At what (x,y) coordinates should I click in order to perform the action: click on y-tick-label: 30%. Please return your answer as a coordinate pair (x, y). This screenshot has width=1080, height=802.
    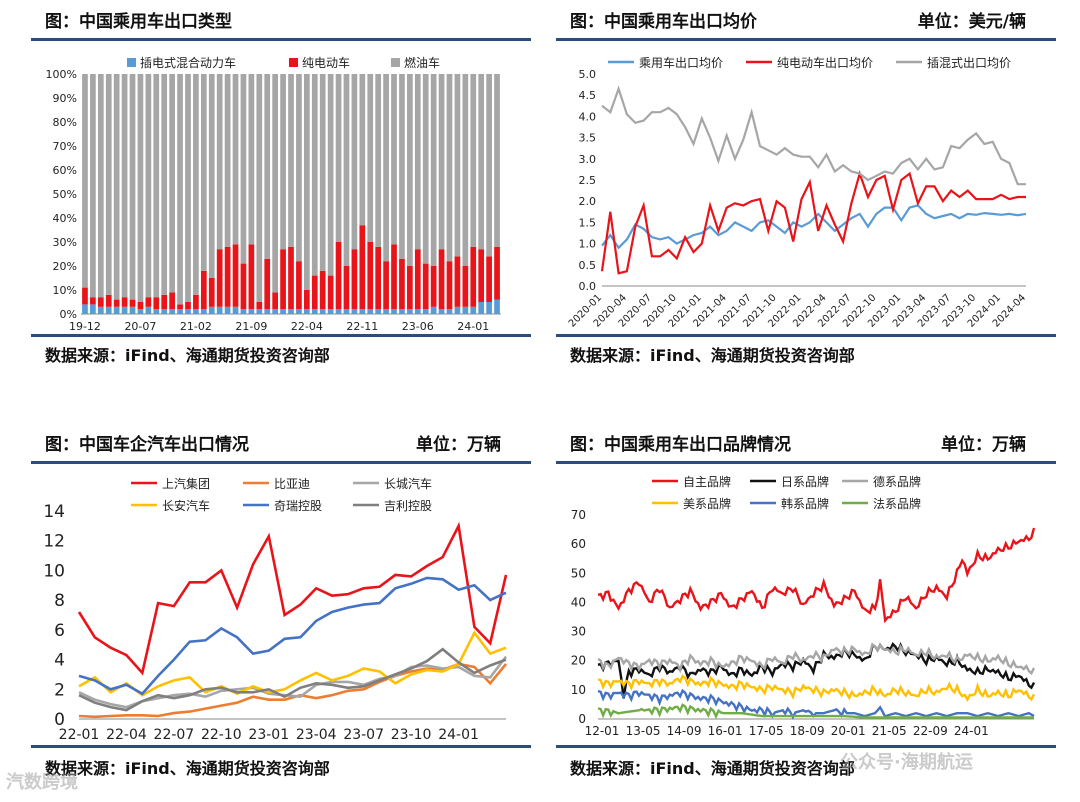
    Looking at the image, I should click on (65, 242).